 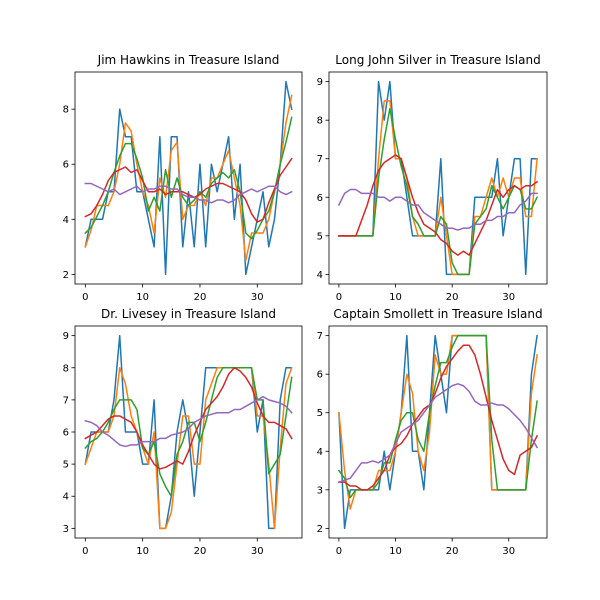 I want to click on y-axis-ticks: 2 3 4 5 6 7, so click(x=323, y=433).